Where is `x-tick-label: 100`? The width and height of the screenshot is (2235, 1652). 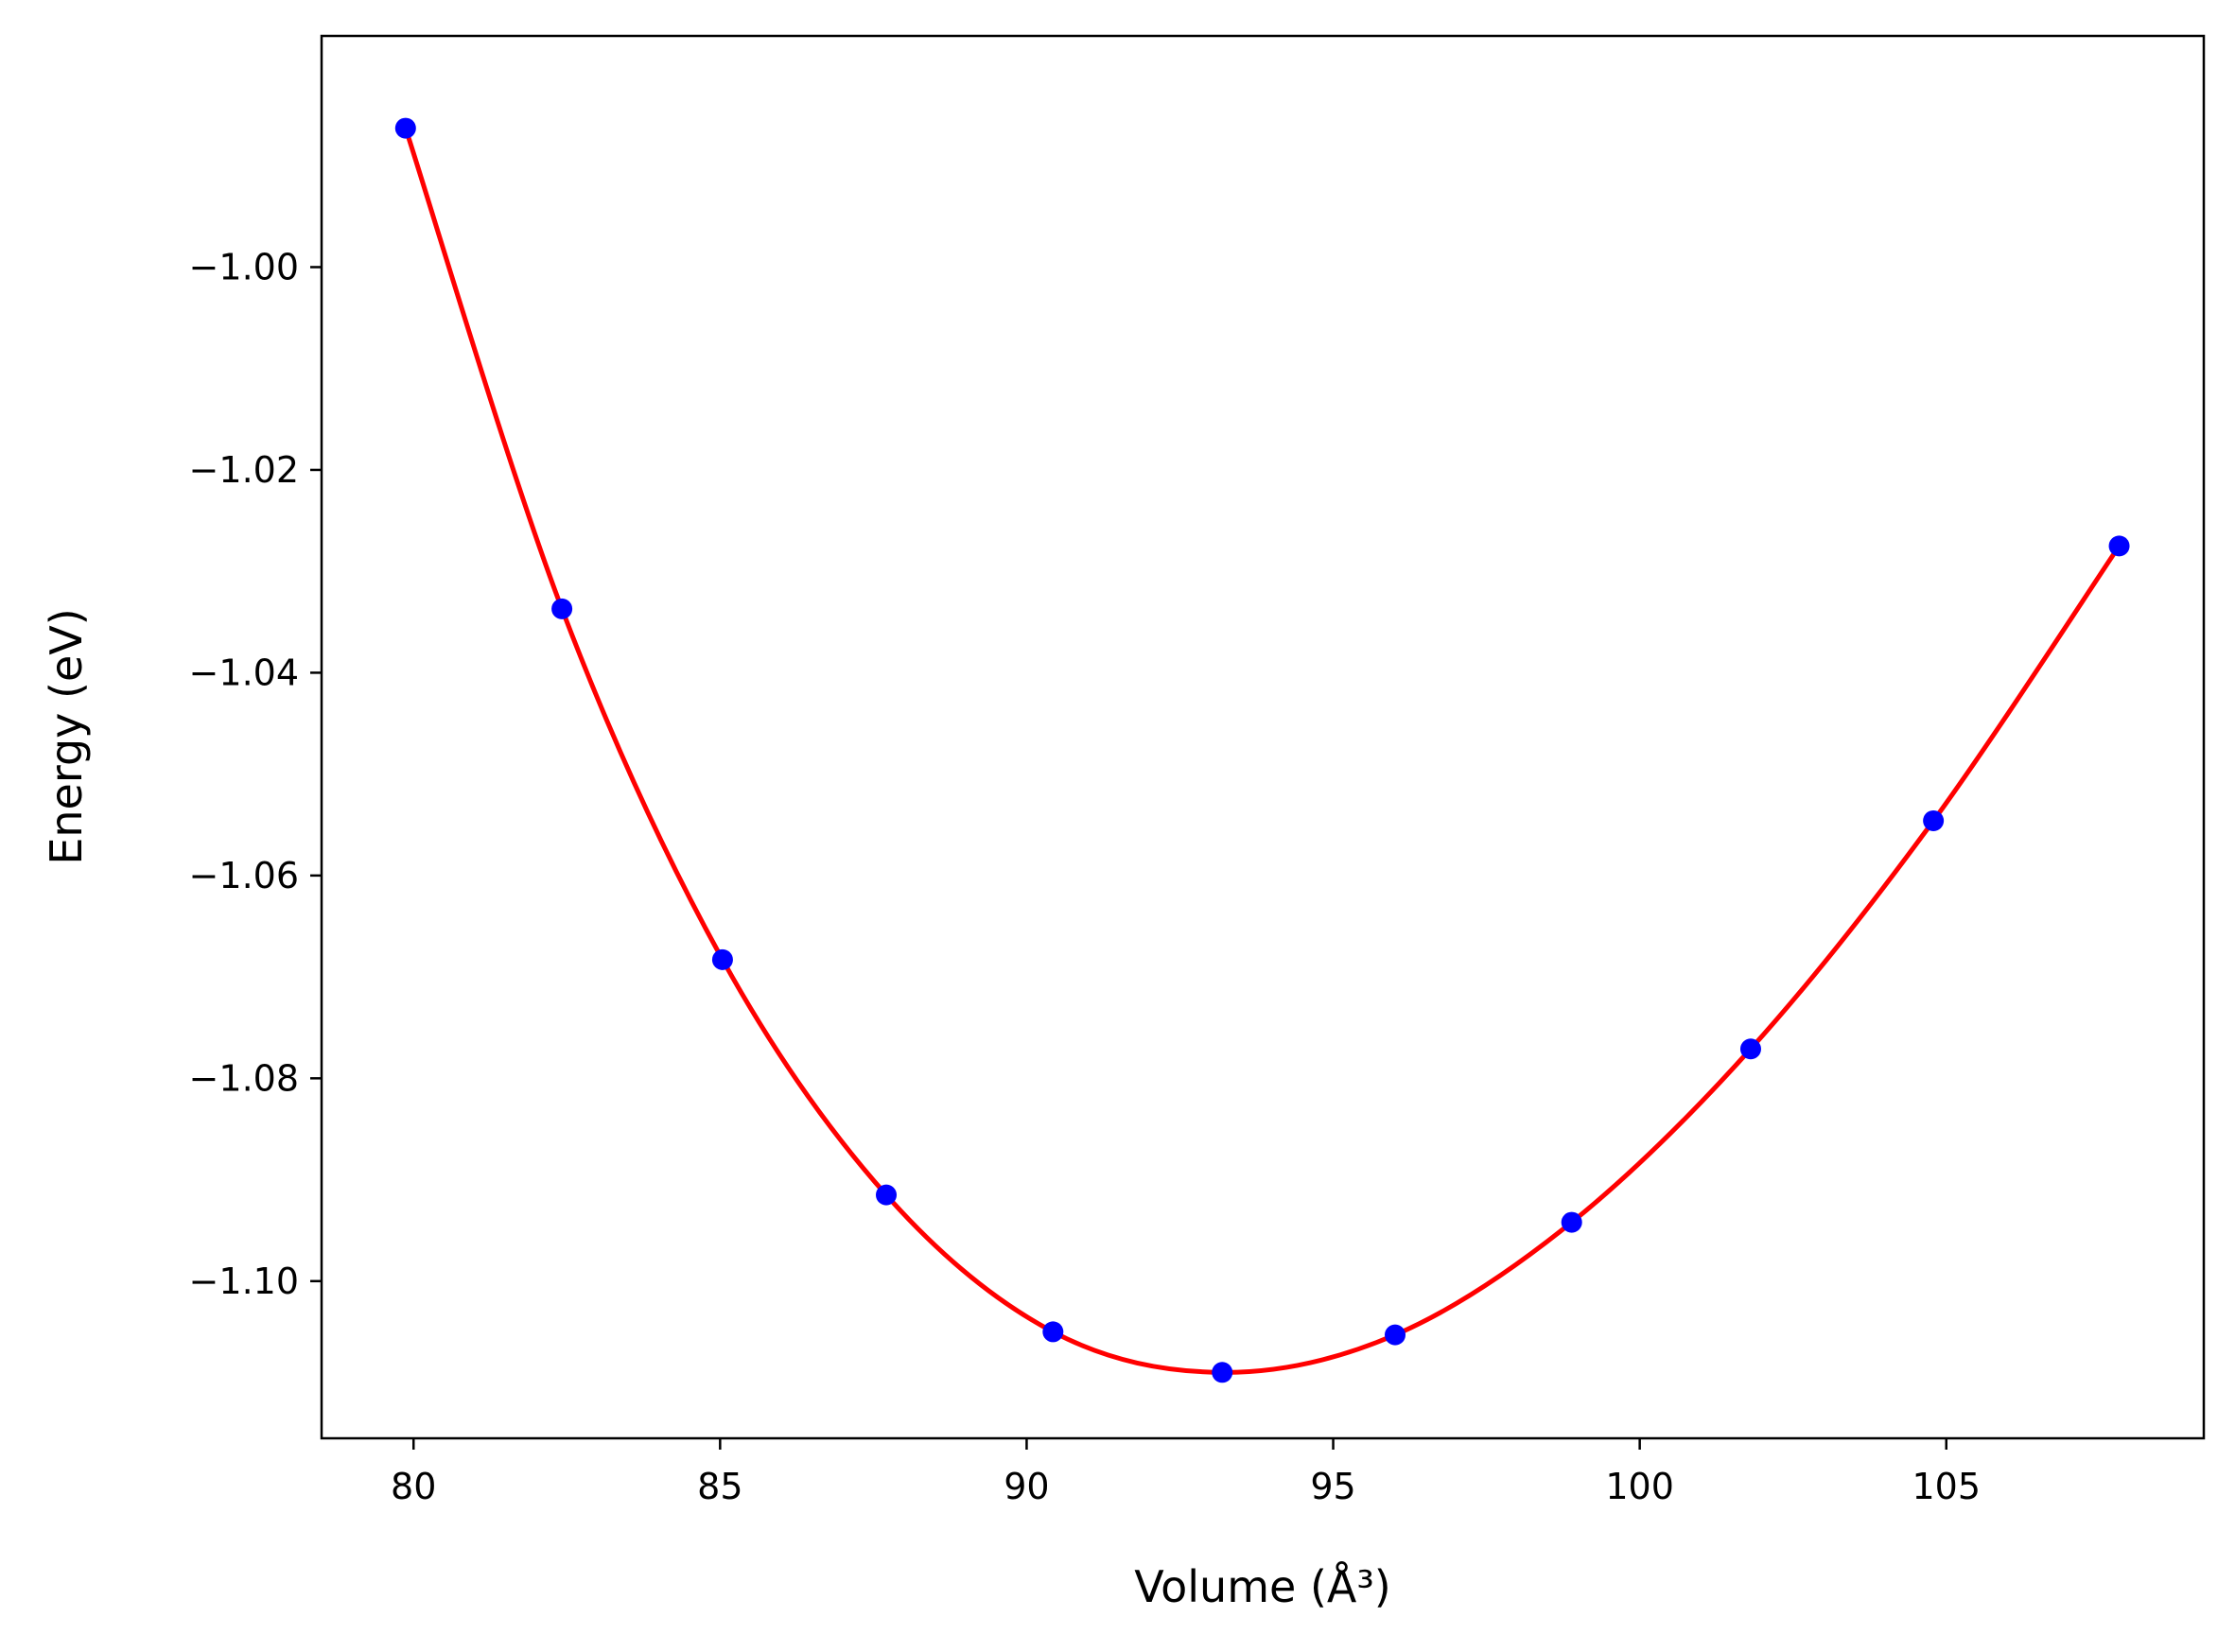 x-tick-label: 100 is located at coordinates (1639, 1487).